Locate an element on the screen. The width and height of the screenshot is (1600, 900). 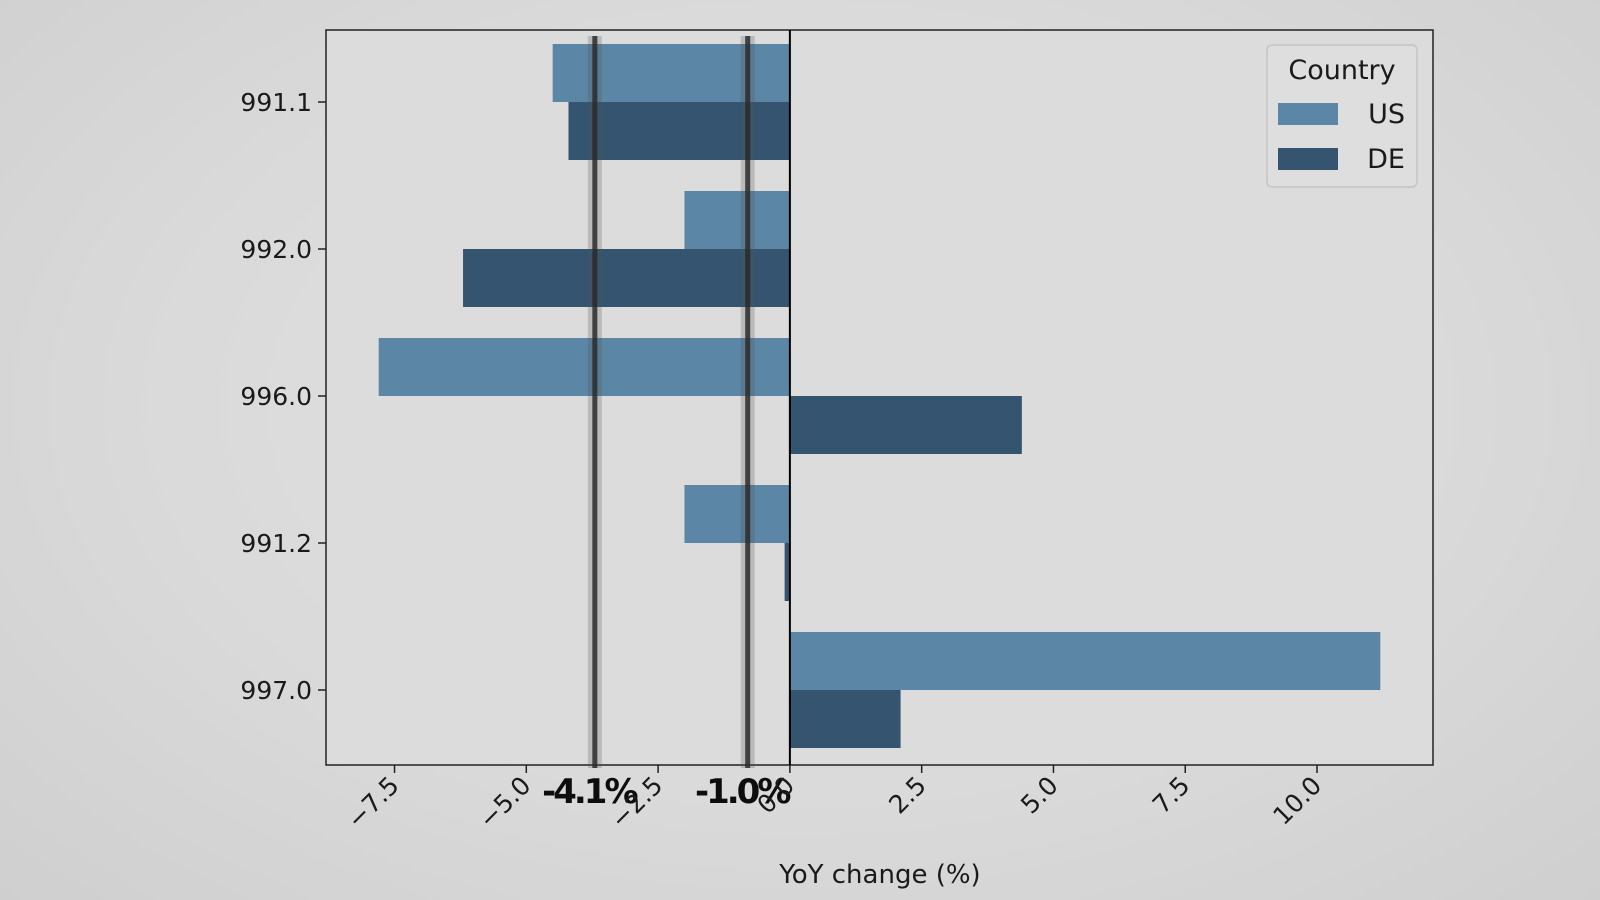
bar-de-991.2 is located at coordinates (787, 572).